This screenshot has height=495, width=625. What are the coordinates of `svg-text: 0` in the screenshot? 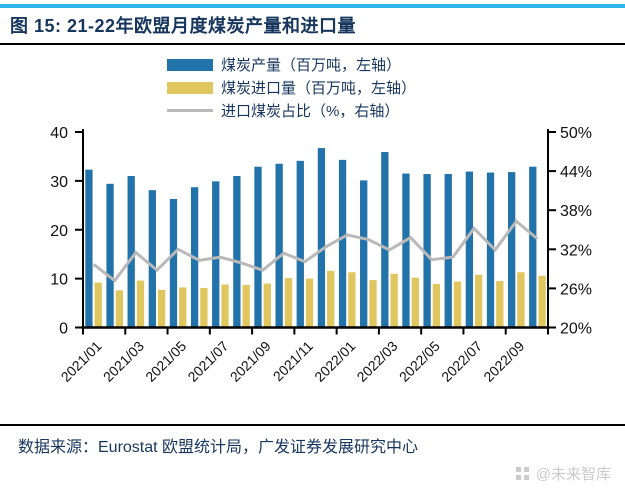 It's located at (63, 329).